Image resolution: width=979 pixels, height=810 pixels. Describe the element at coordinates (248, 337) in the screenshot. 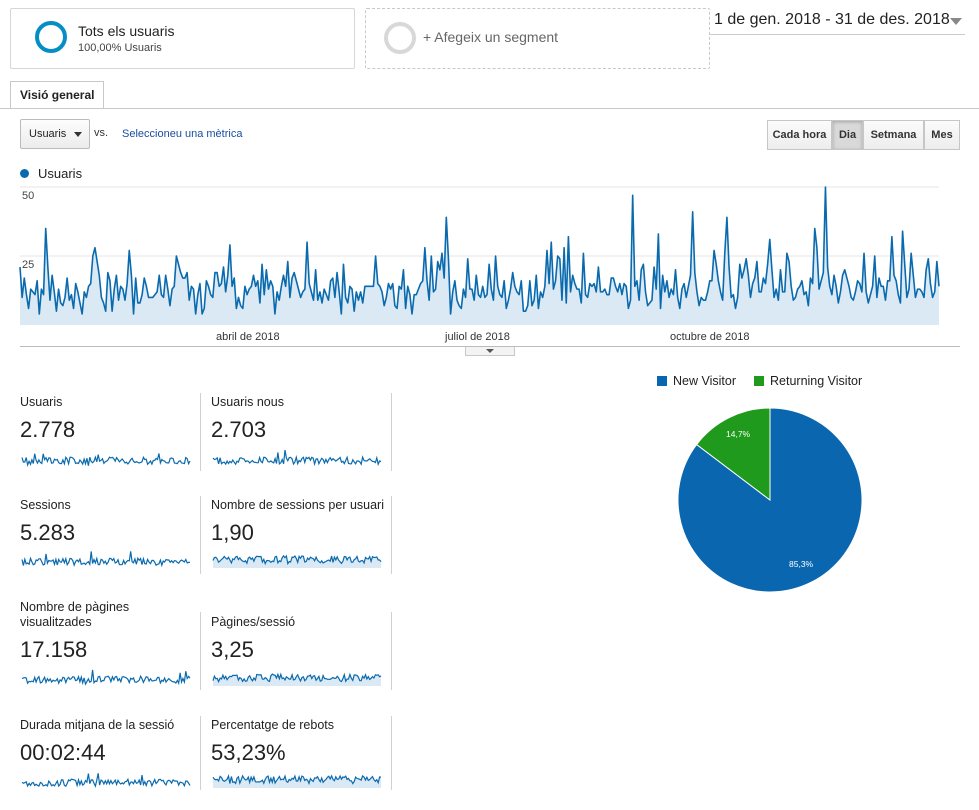

I see `x-tick-label: abril de 2018` at that location.